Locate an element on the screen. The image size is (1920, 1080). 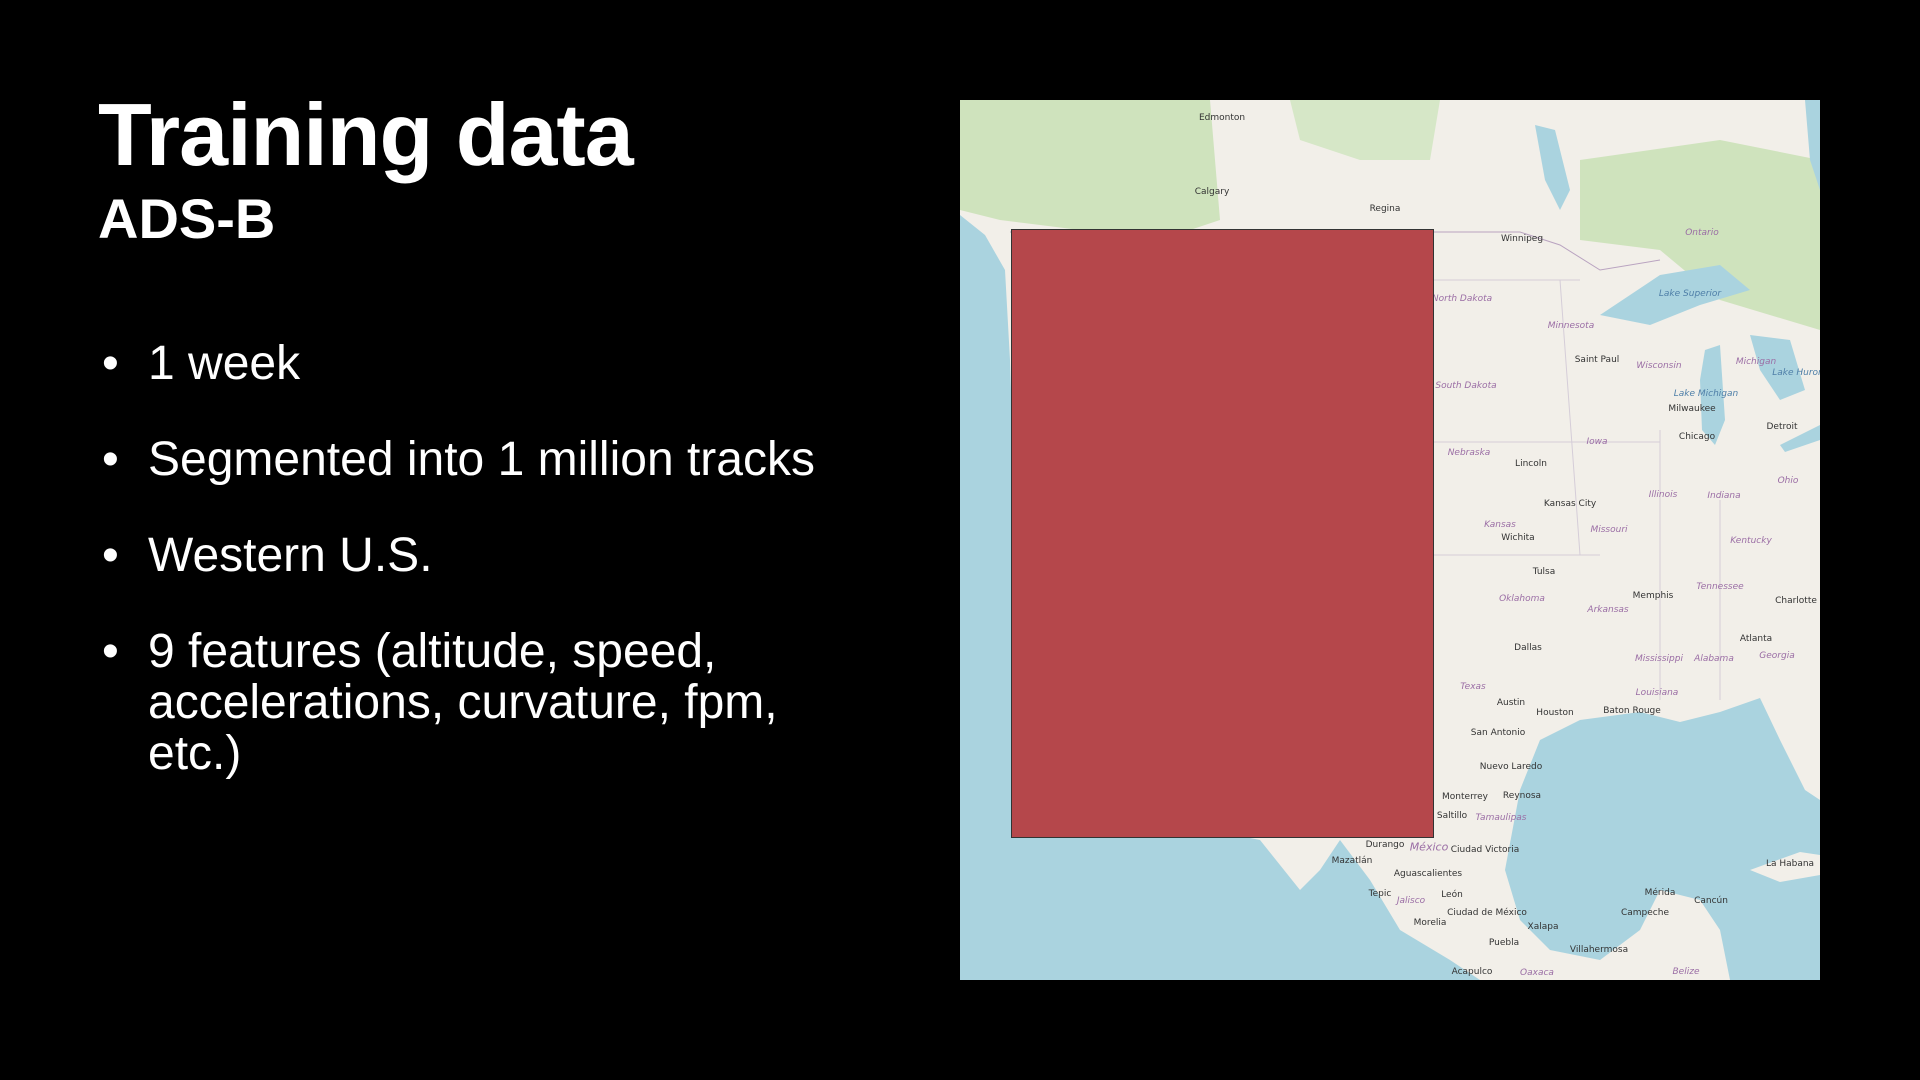
map-city-label: Saint Paul is located at coordinates (1597, 360).